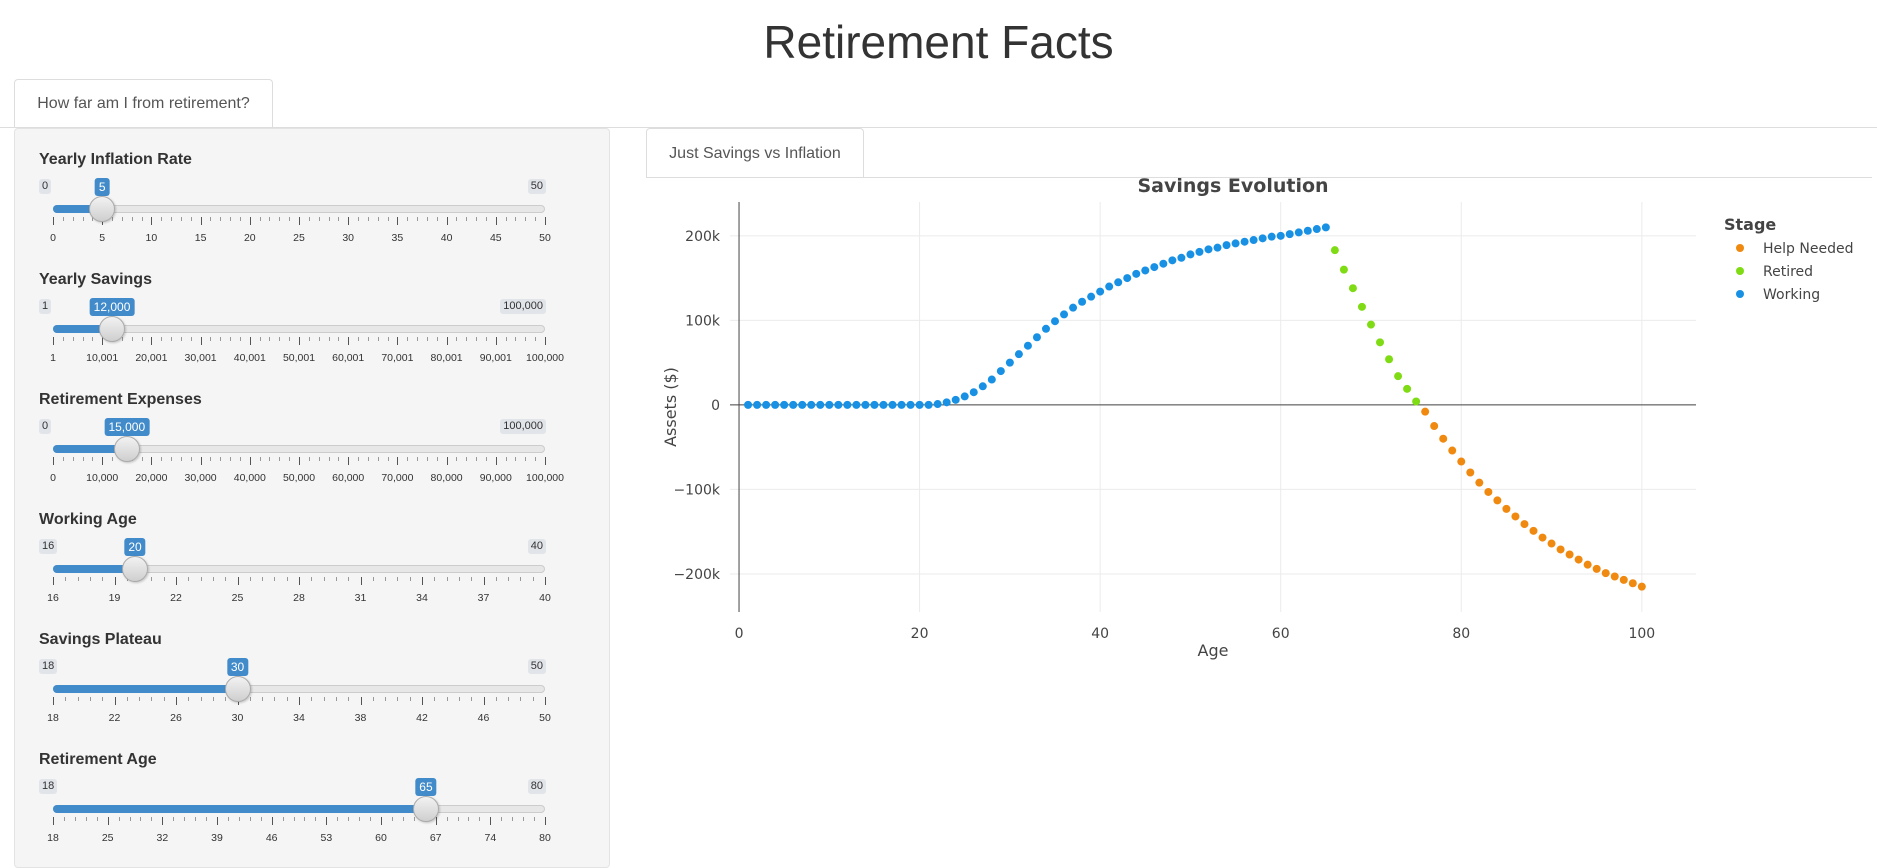 The height and width of the screenshot is (868, 1877). Describe the element at coordinates (1281, 634) in the screenshot. I see `x-tick-label: 60` at that location.